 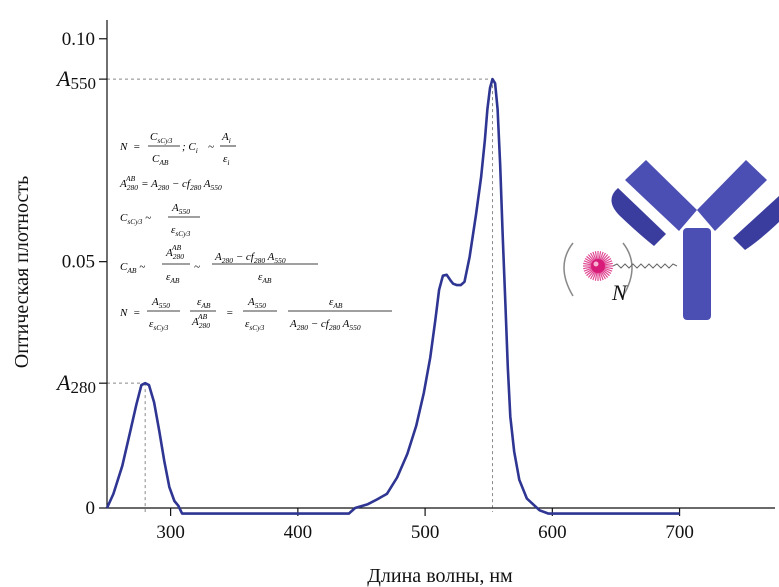 What do you see at coordinates (552, 532) in the screenshot?
I see `x-tick-label: 600` at bounding box center [552, 532].